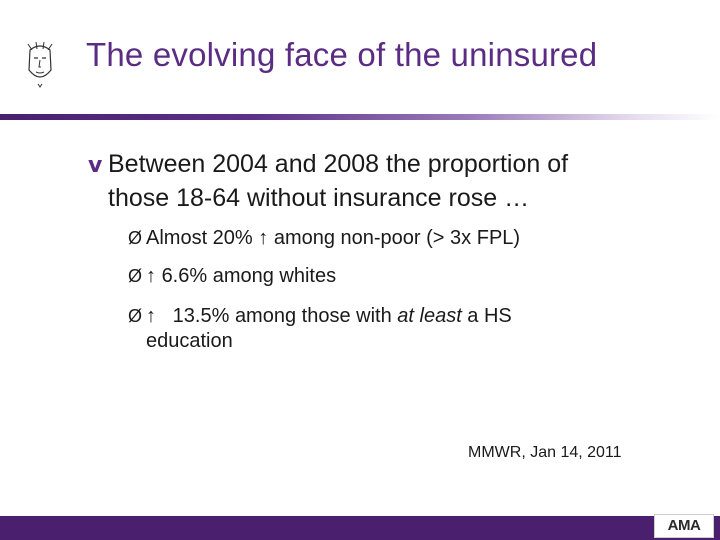  I want to click on ama-logo: AMA, so click(684, 526).